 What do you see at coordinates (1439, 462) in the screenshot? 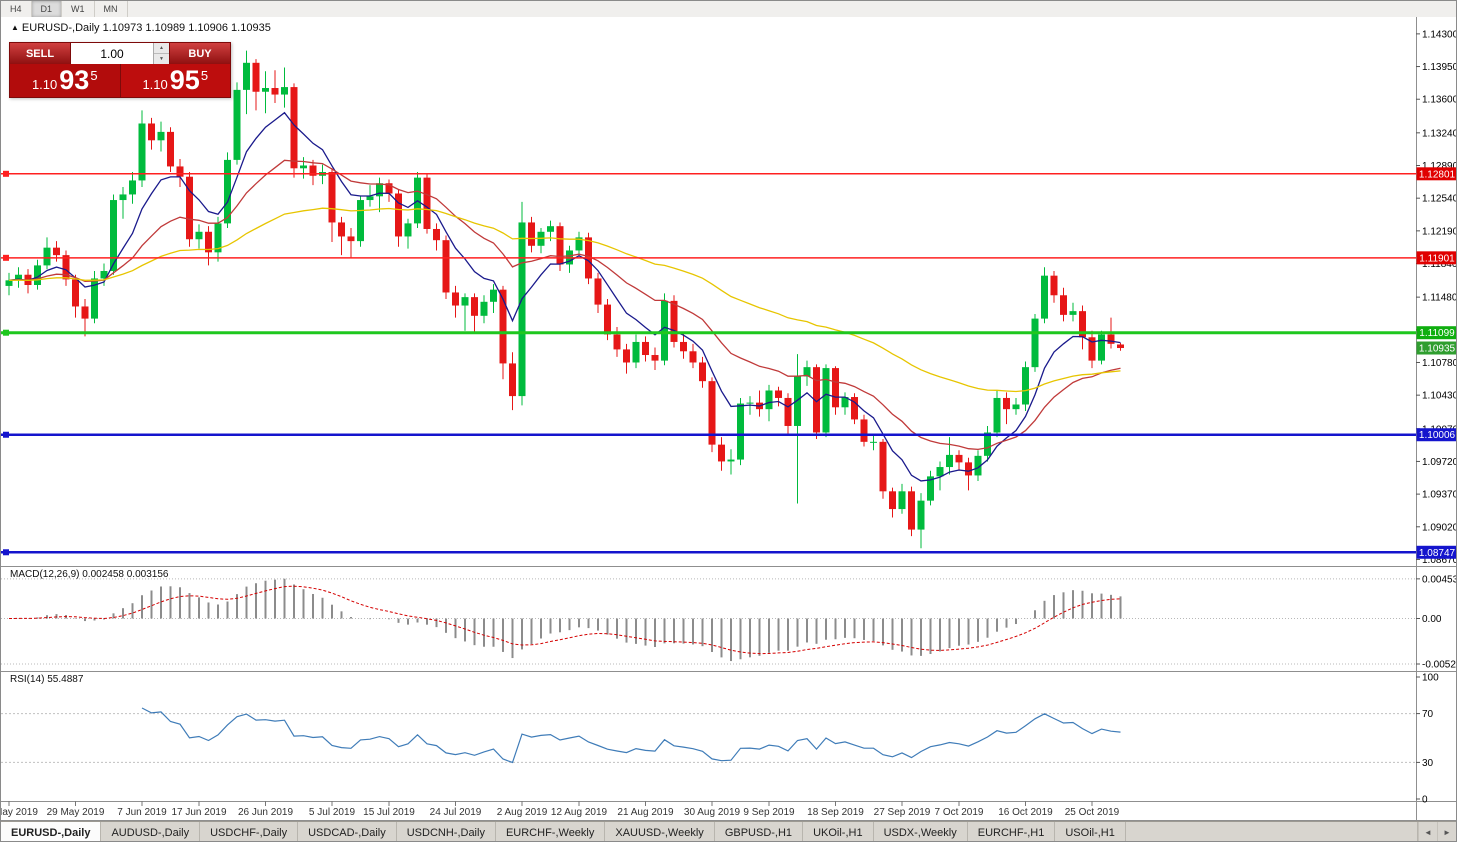
I see `svg-text: 1.09720` at bounding box center [1439, 462].